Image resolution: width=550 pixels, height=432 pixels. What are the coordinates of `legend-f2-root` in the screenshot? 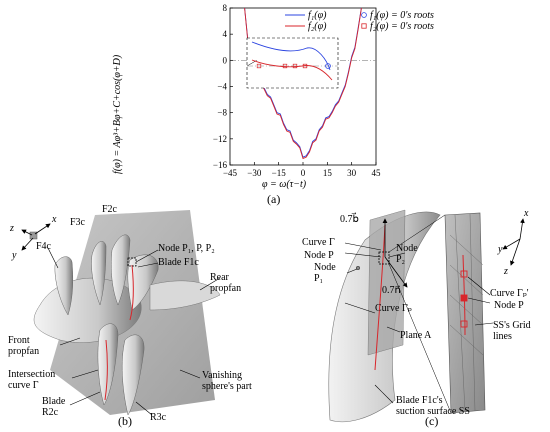 It's located at (364, 26).